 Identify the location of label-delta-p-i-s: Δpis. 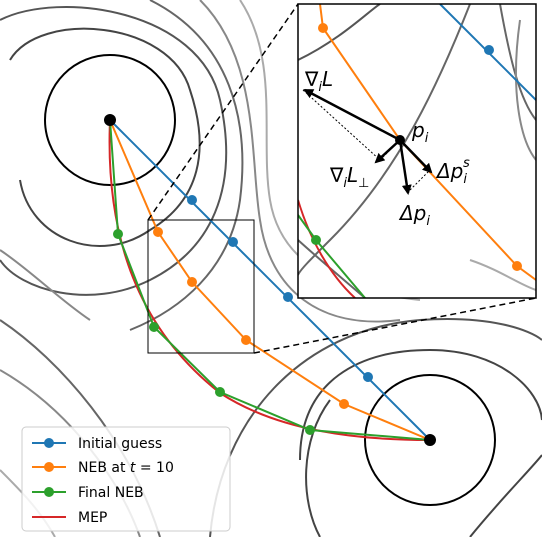
(452, 171).